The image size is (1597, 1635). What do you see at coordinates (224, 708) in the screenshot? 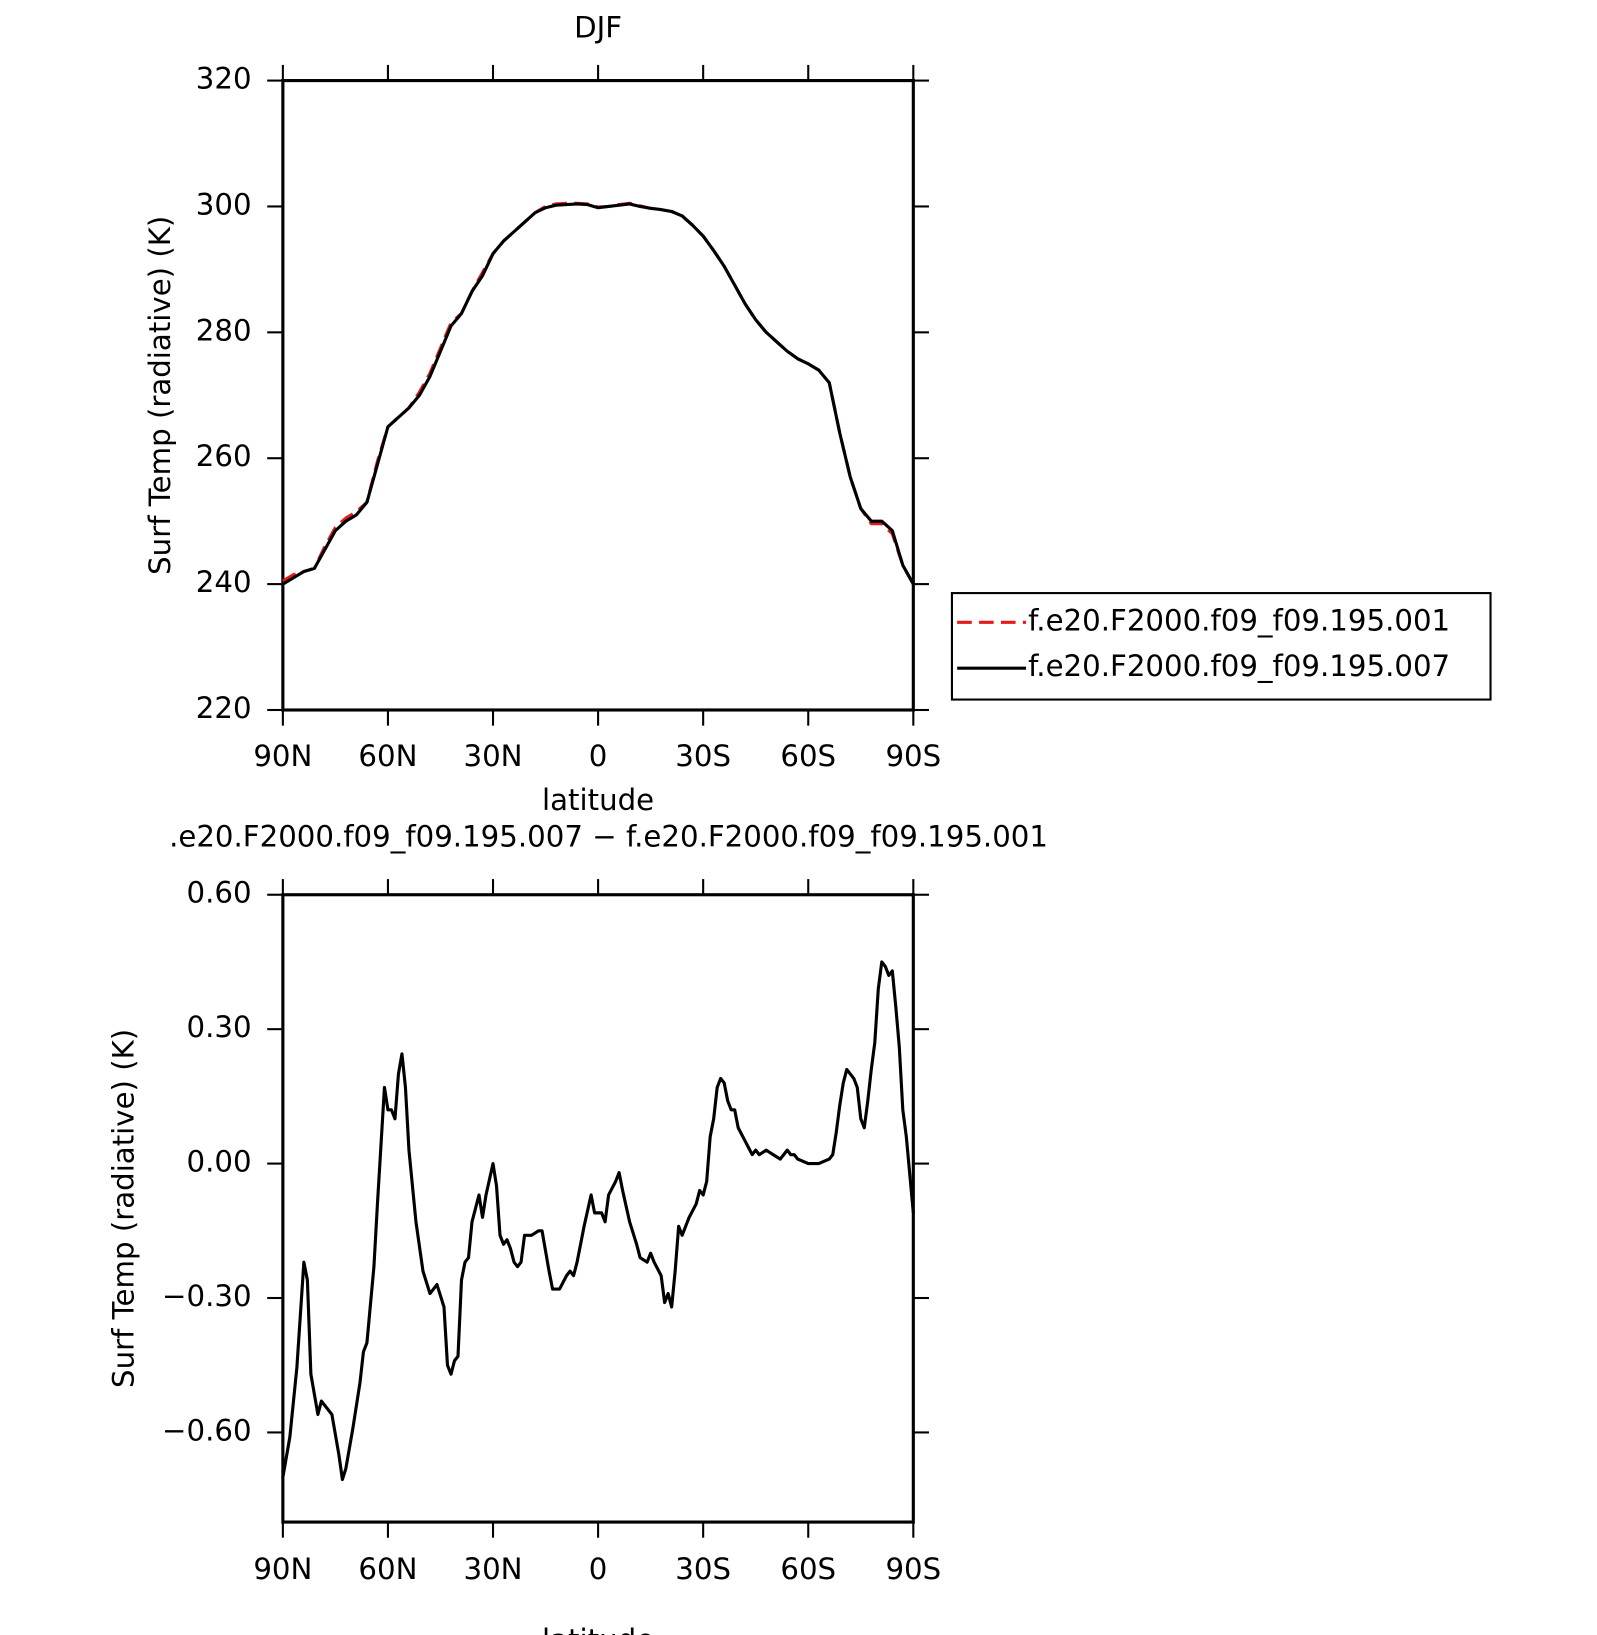
I see `y-tick-label: 220` at bounding box center [224, 708].